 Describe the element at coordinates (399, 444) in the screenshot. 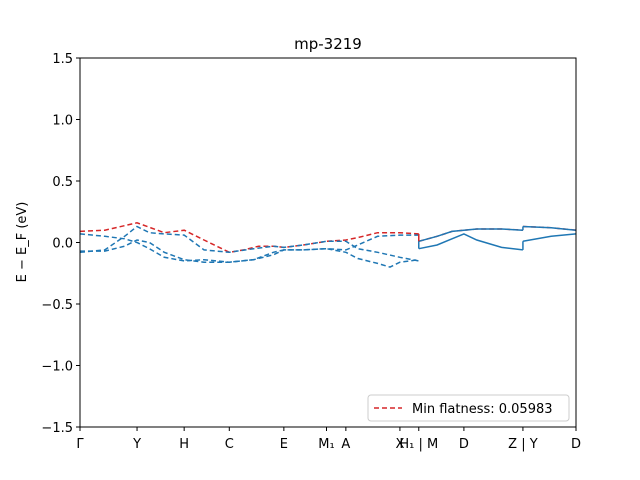

I see `x-tick-label: X` at that location.